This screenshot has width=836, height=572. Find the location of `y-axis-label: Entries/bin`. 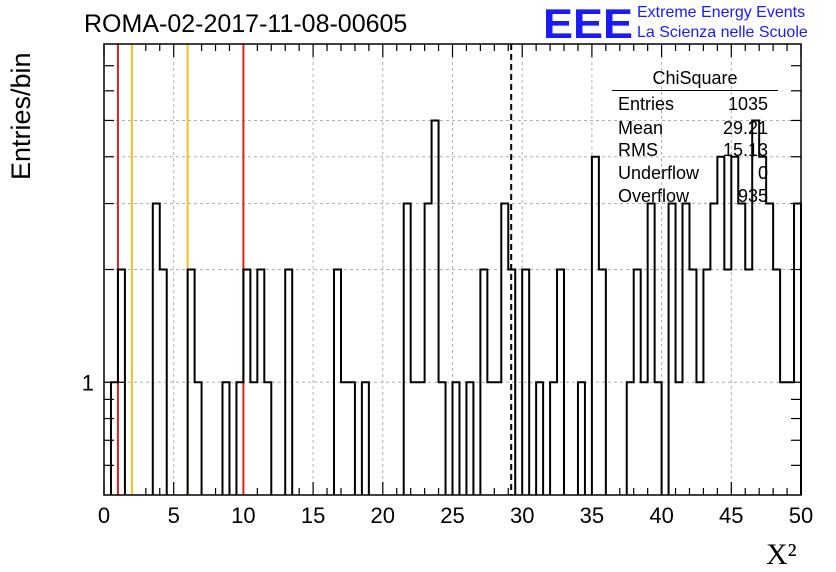

y-axis-label: Entries/bin is located at coordinates (21, 116).